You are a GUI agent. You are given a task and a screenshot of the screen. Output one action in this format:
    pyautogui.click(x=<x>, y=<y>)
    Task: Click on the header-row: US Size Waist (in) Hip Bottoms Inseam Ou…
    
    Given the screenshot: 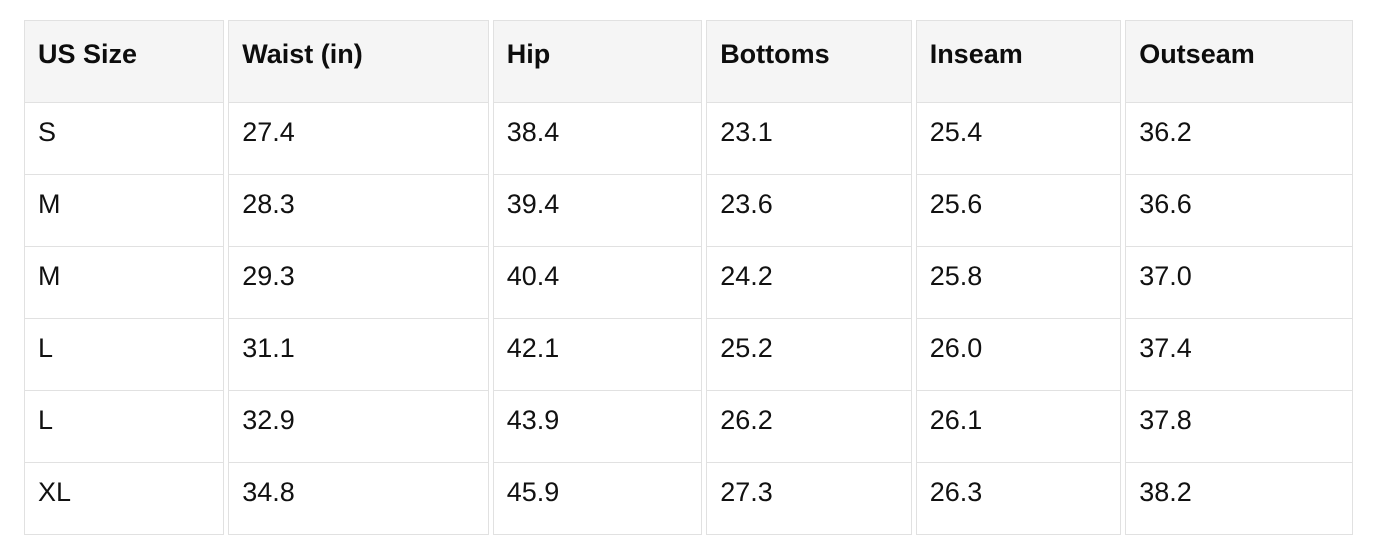 What is the action you would take?
    pyautogui.click(x=688, y=61)
    